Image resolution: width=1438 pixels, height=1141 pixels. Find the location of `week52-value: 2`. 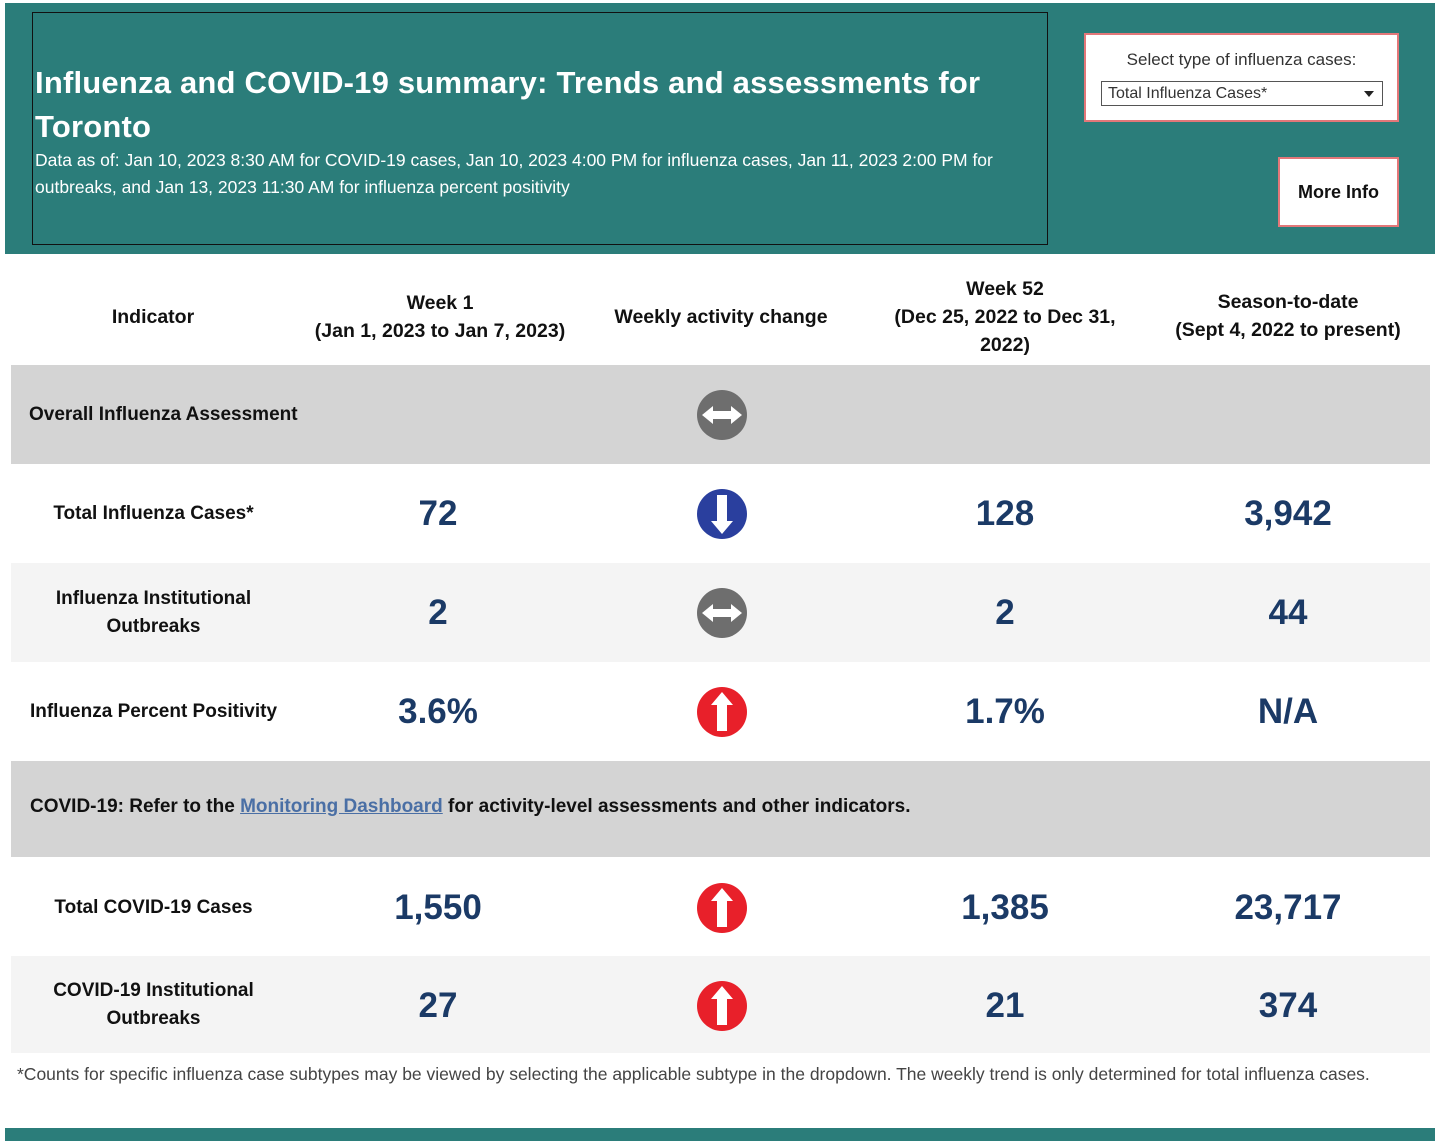

week52-value: 2 is located at coordinates (1005, 612).